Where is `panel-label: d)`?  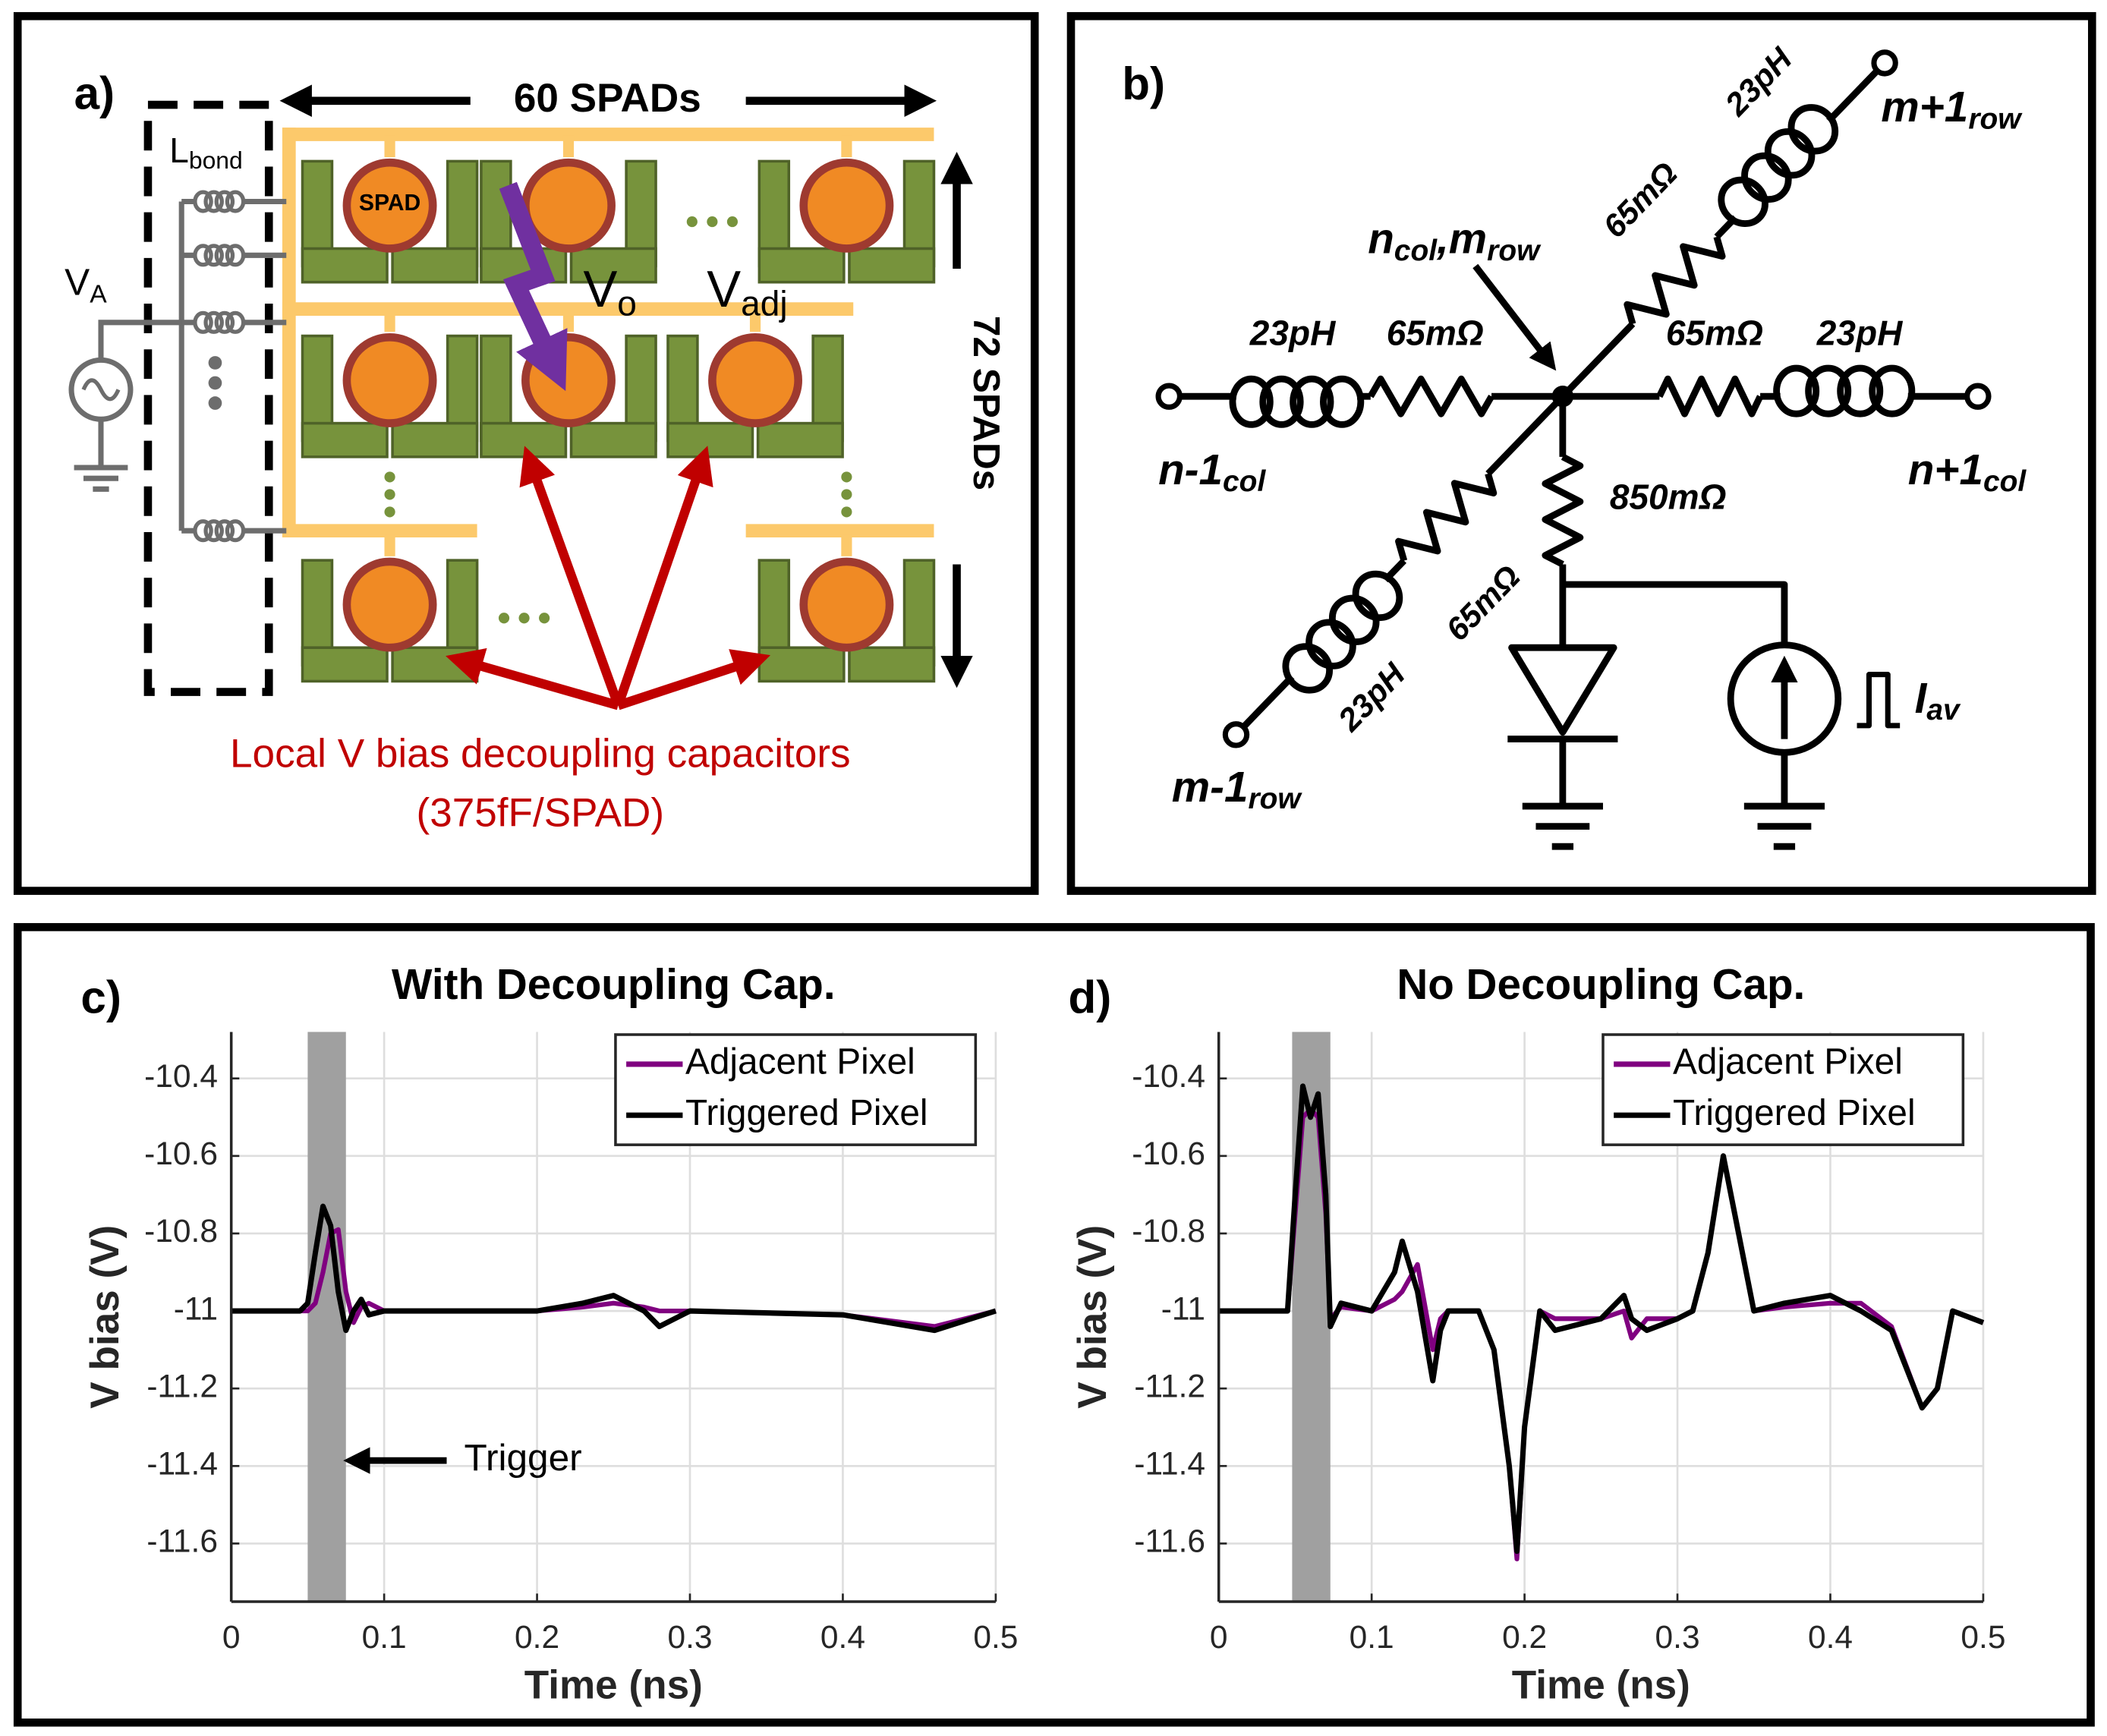 panel-label: d) is located at coordinates (1089, 998).